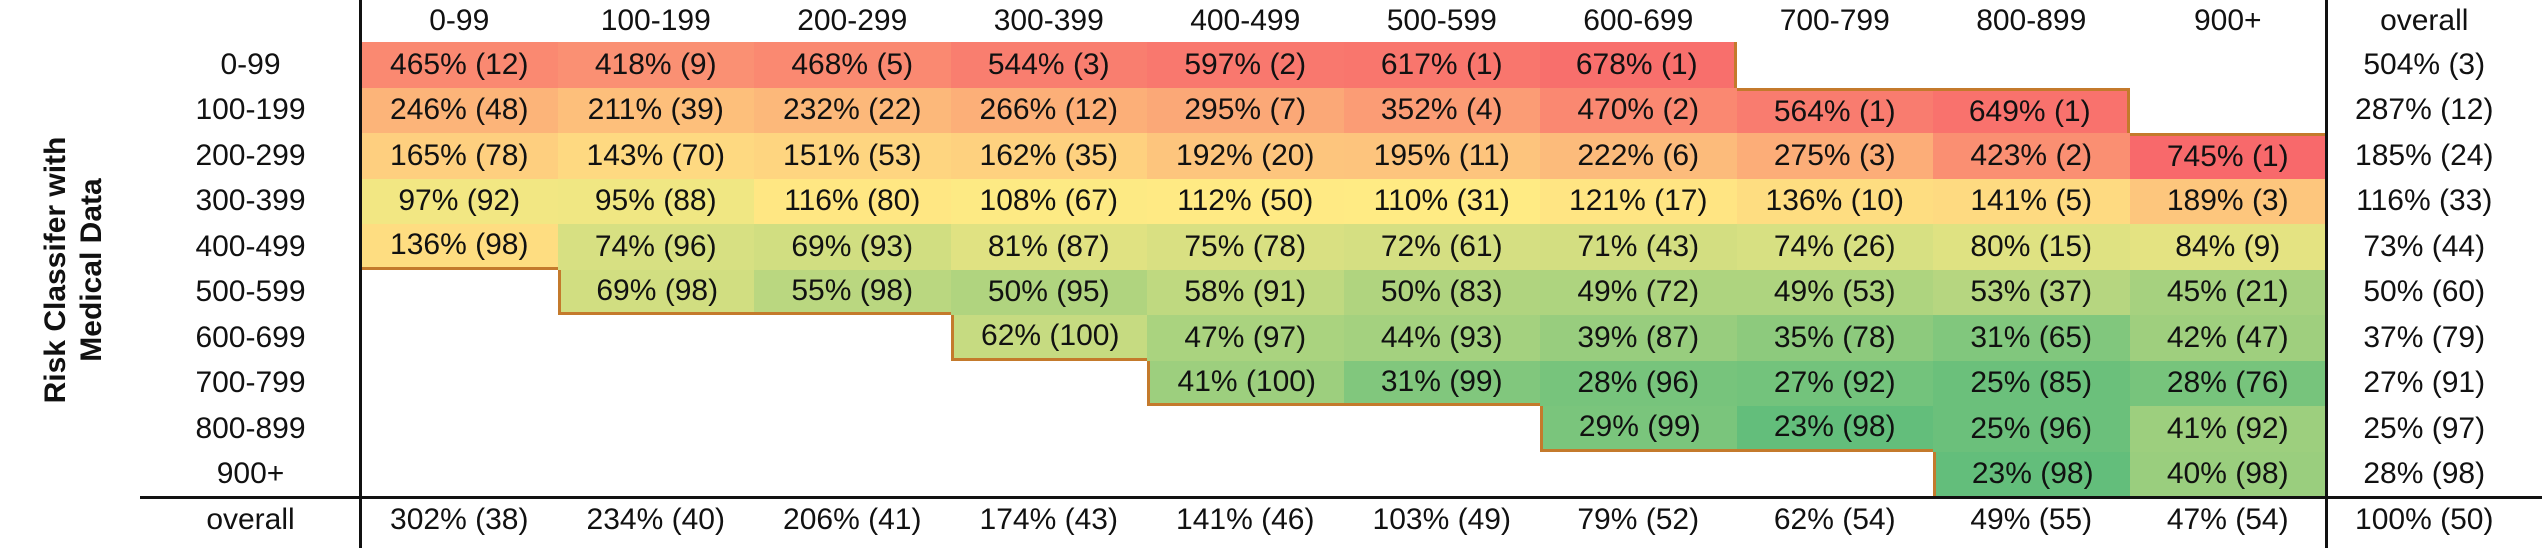 The height and width of the screenshot is (548, 2542). Describe the element at coordinates (2031, 519) in the screenshot. I see `overall-cell: 49% (55)` at that location.